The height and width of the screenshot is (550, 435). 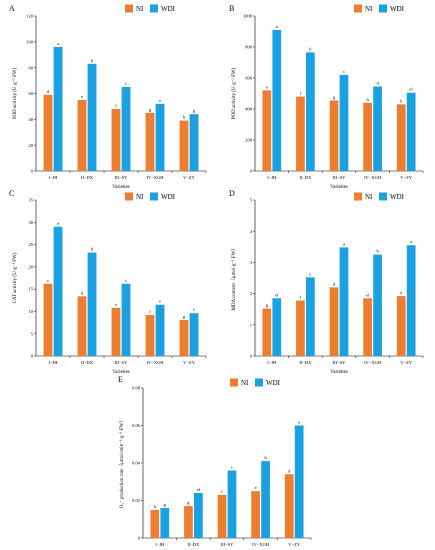 I want to click on y-tick-label: 200, so click(x=249, y=140).